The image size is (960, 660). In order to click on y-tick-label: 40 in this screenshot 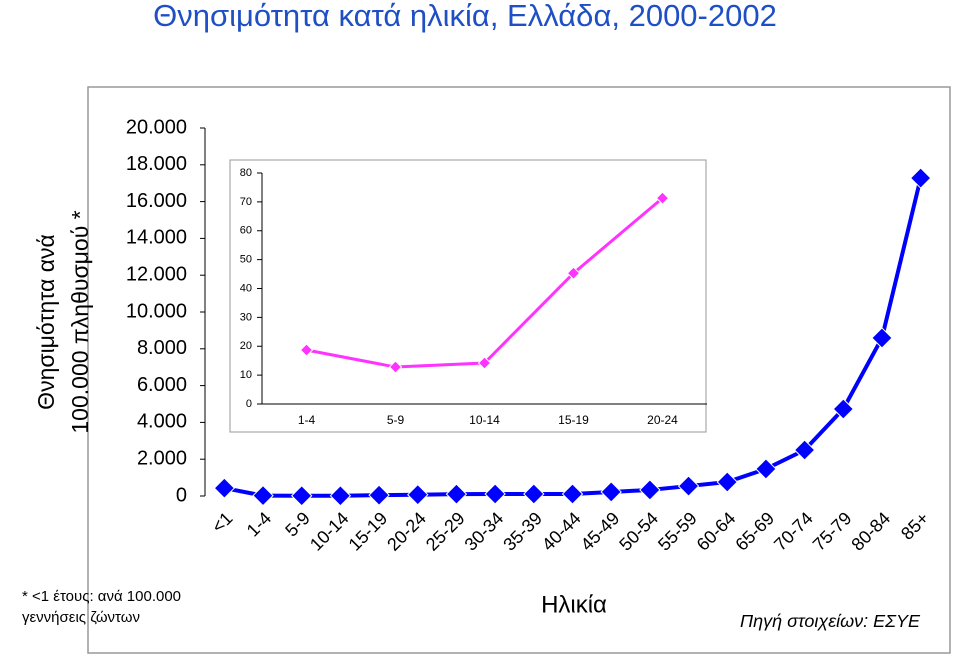, I will do `click(246, 288)`.